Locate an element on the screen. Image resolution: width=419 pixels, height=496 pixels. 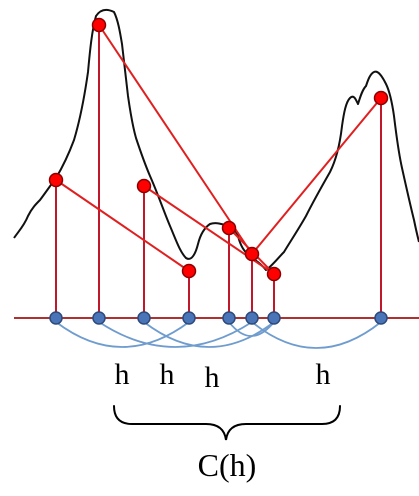
lag-label-4: h is located at coordinates (323, 374).